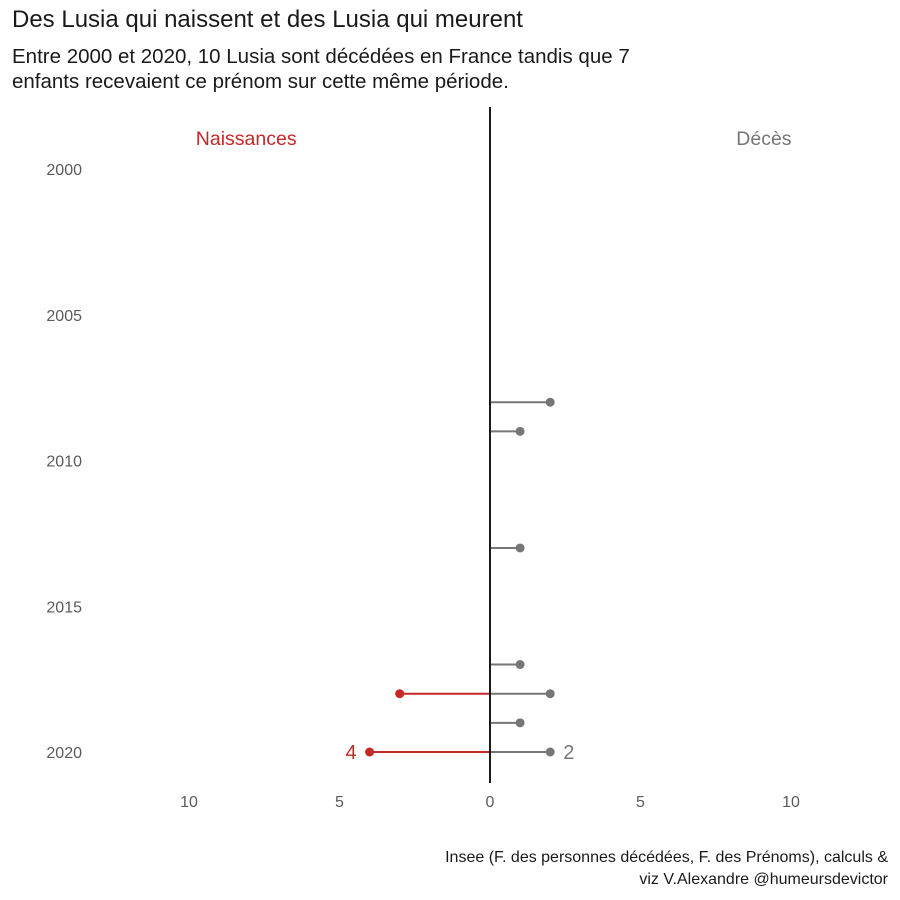 This screenshot has width=900, height=900. Describe the element at coordinates (763, 879) in the screenshot. I see `caption-line-2: viz V.Alexandre @humeursdevictor` at that location.